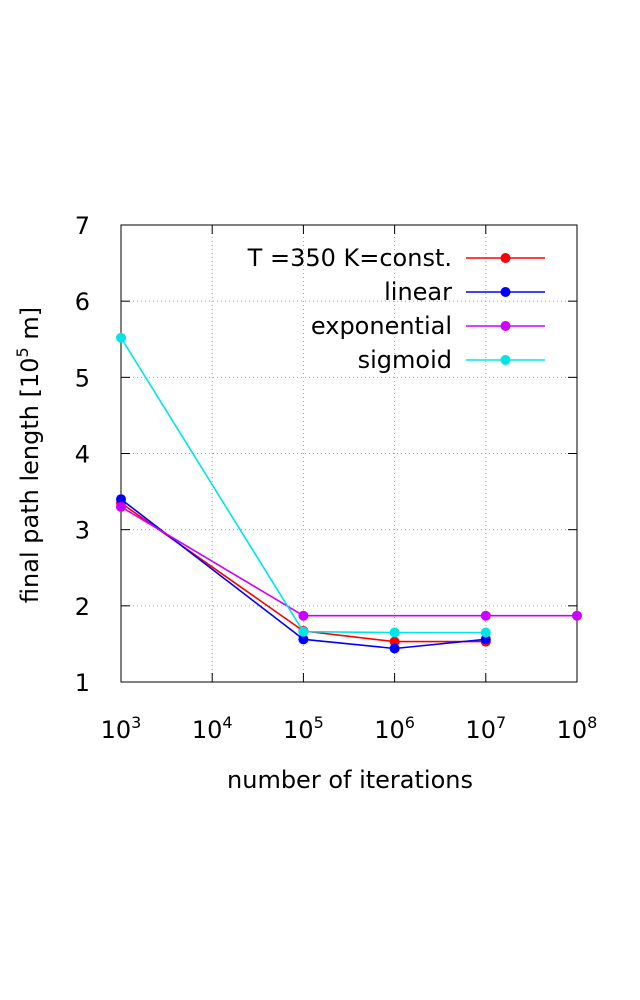  I want to click on x-tick-label: 10⁴, so click(212, 728).